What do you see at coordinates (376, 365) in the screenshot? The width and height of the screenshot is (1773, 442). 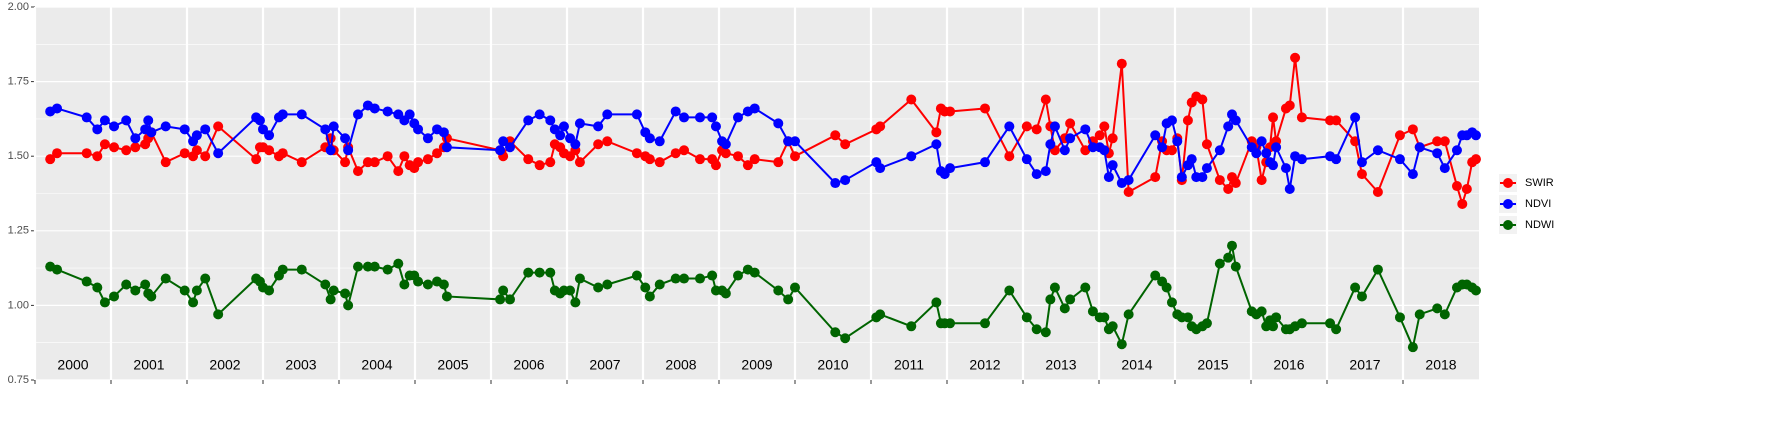 I see `x-tick-label: 2004` at bounding box center [376, 365].